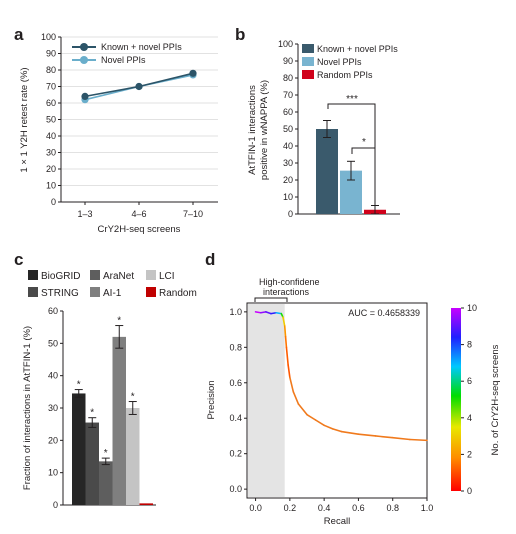 The width and height of the screenshot is (516, 534). What do you see at coordinates (53, 343) in the screenshot?
I see `c-y-tick-label: 50` at bounding box center [53, 343].